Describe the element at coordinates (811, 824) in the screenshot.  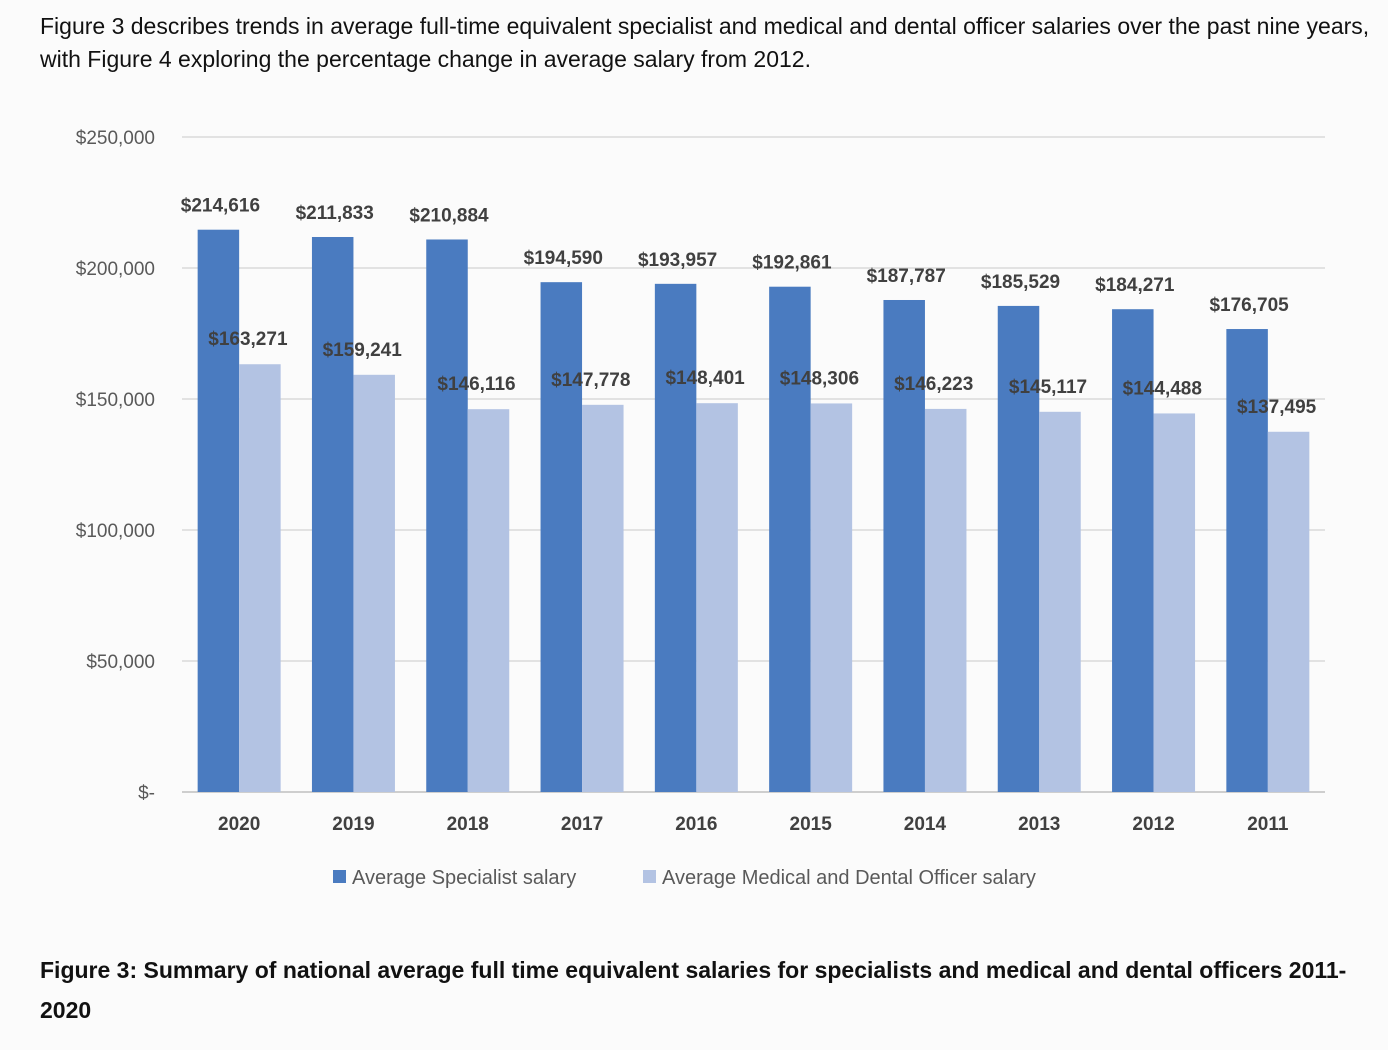
I see `x-tick-label: 2015` at that location.